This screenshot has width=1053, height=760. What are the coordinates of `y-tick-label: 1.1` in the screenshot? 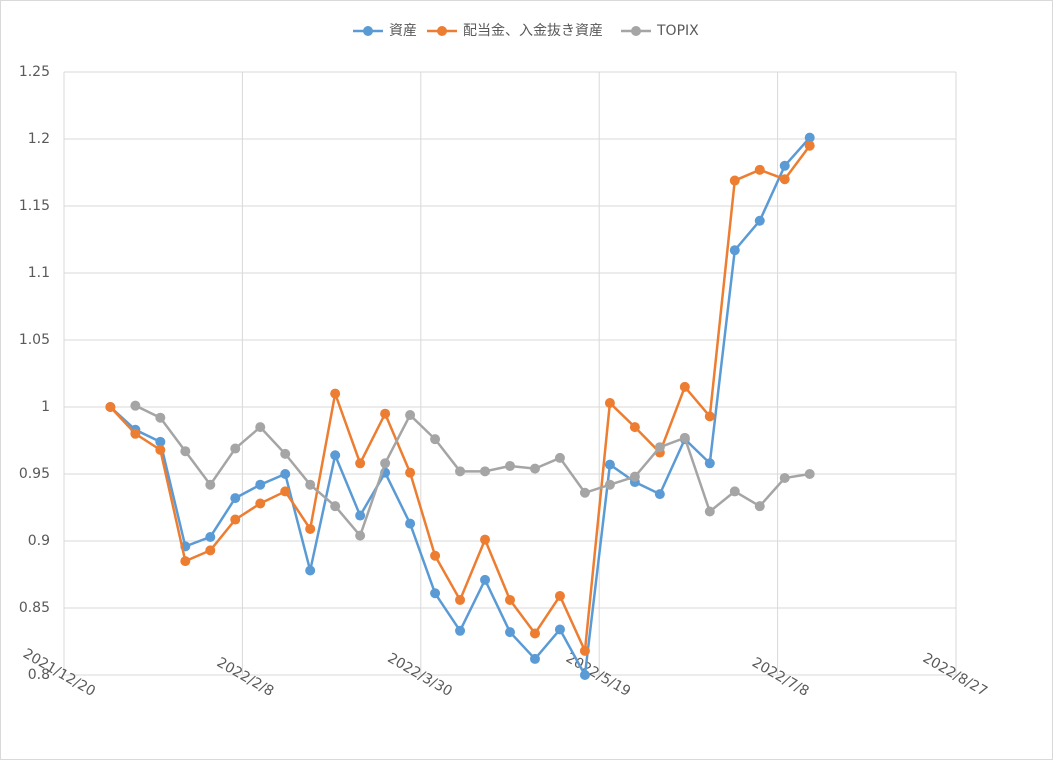 It's located at (39, 273).